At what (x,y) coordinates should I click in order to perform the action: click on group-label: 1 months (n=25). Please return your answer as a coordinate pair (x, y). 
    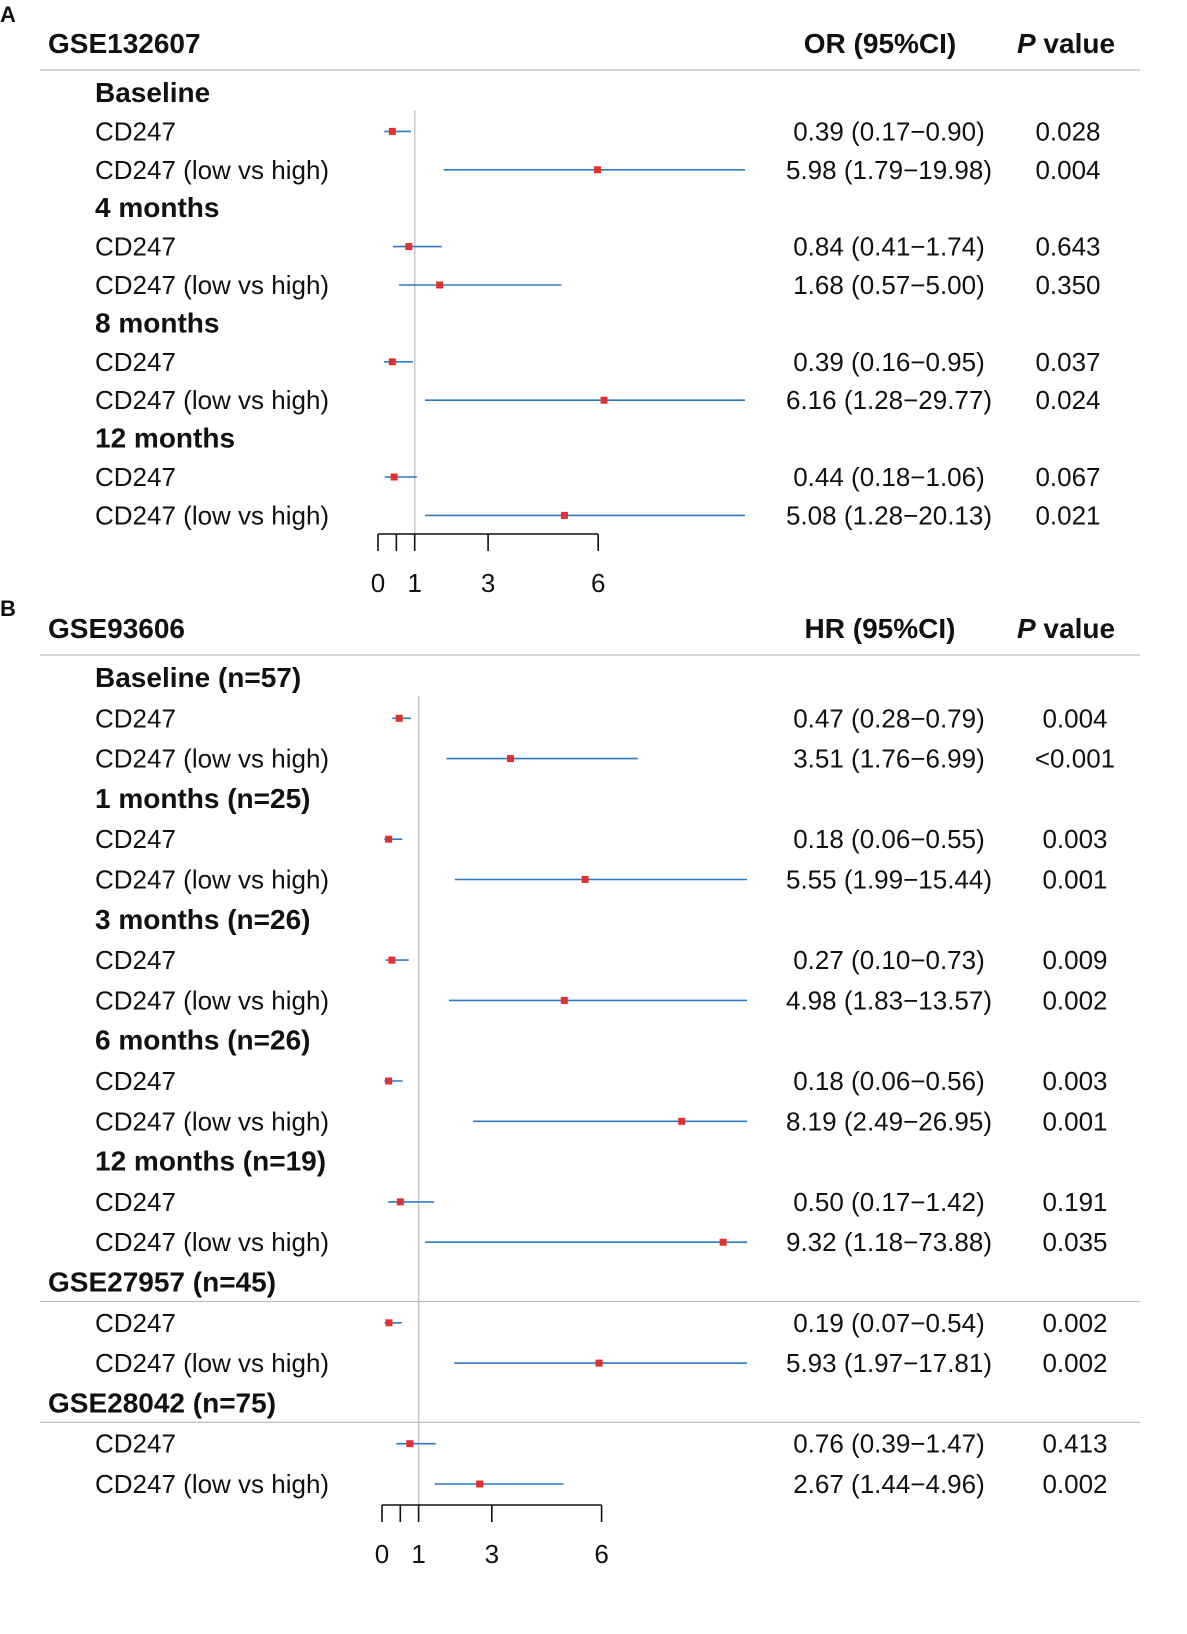
    Looking at the image, I should click on (202, 798).